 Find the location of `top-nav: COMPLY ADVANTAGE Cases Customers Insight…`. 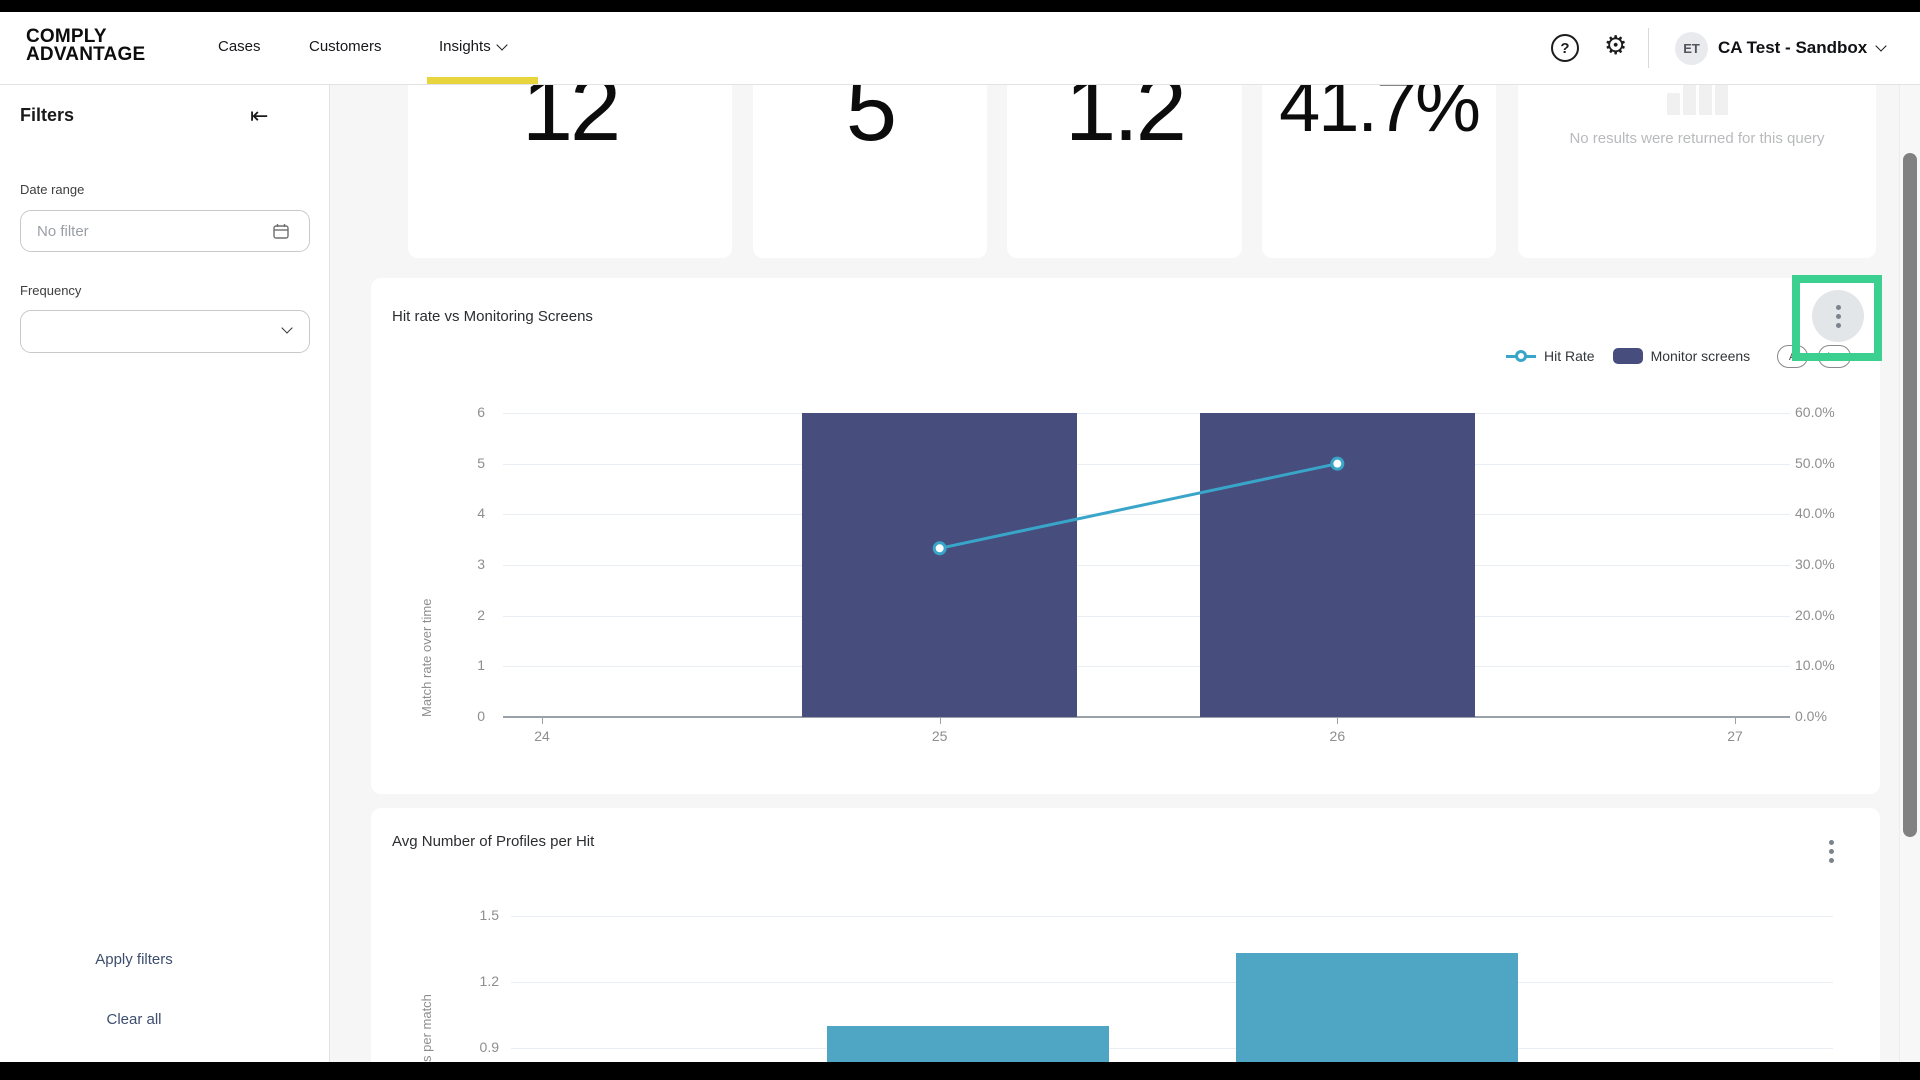

top-nav: COMPLY ADVANTAGE Cases Customers Insight… is located at coordinates (960, 48).